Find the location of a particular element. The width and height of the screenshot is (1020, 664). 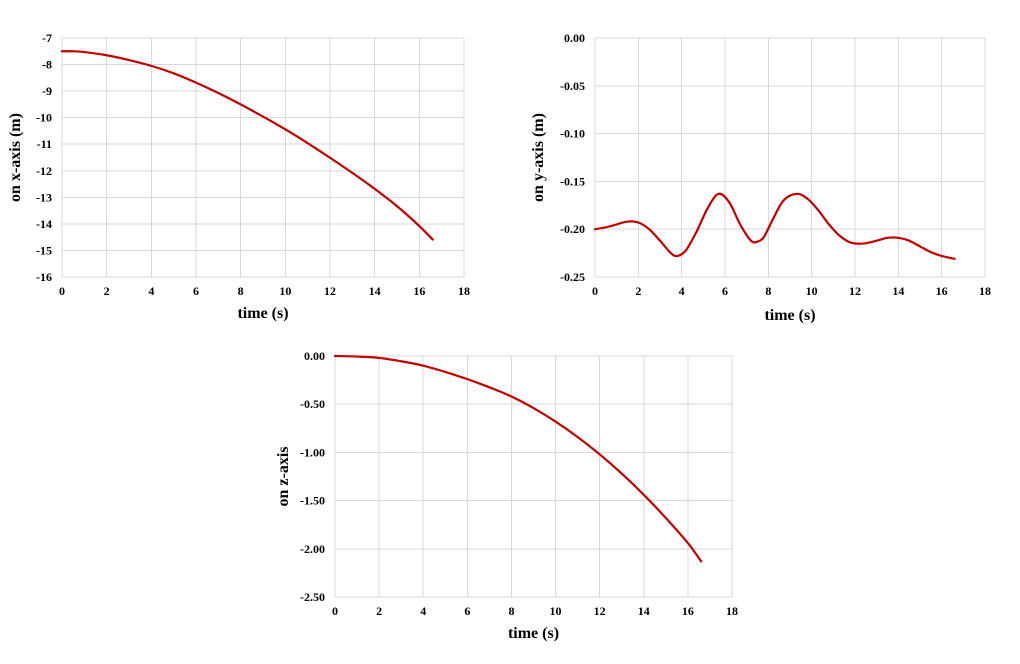

y-tick-label: -11 is located at coordinates (44, 144).